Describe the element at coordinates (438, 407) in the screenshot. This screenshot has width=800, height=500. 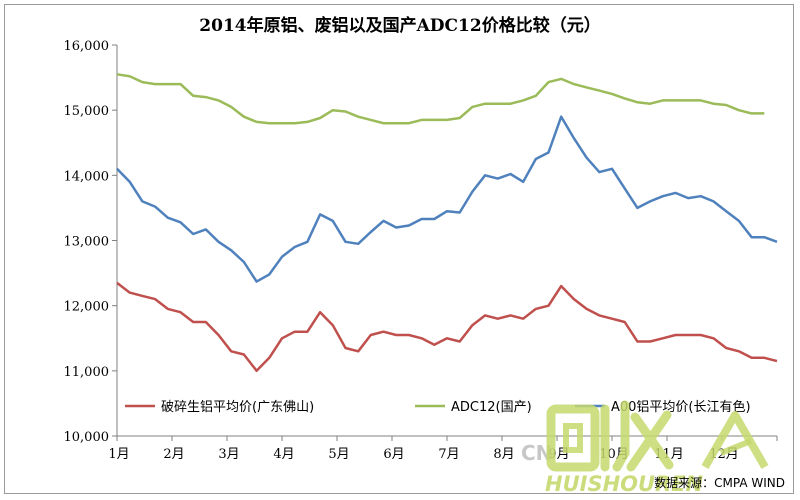
I see `legend: 破碎生铝平均价(广东佛山) ADC12(国产) A00铝平均价(长江有色)` at that location.